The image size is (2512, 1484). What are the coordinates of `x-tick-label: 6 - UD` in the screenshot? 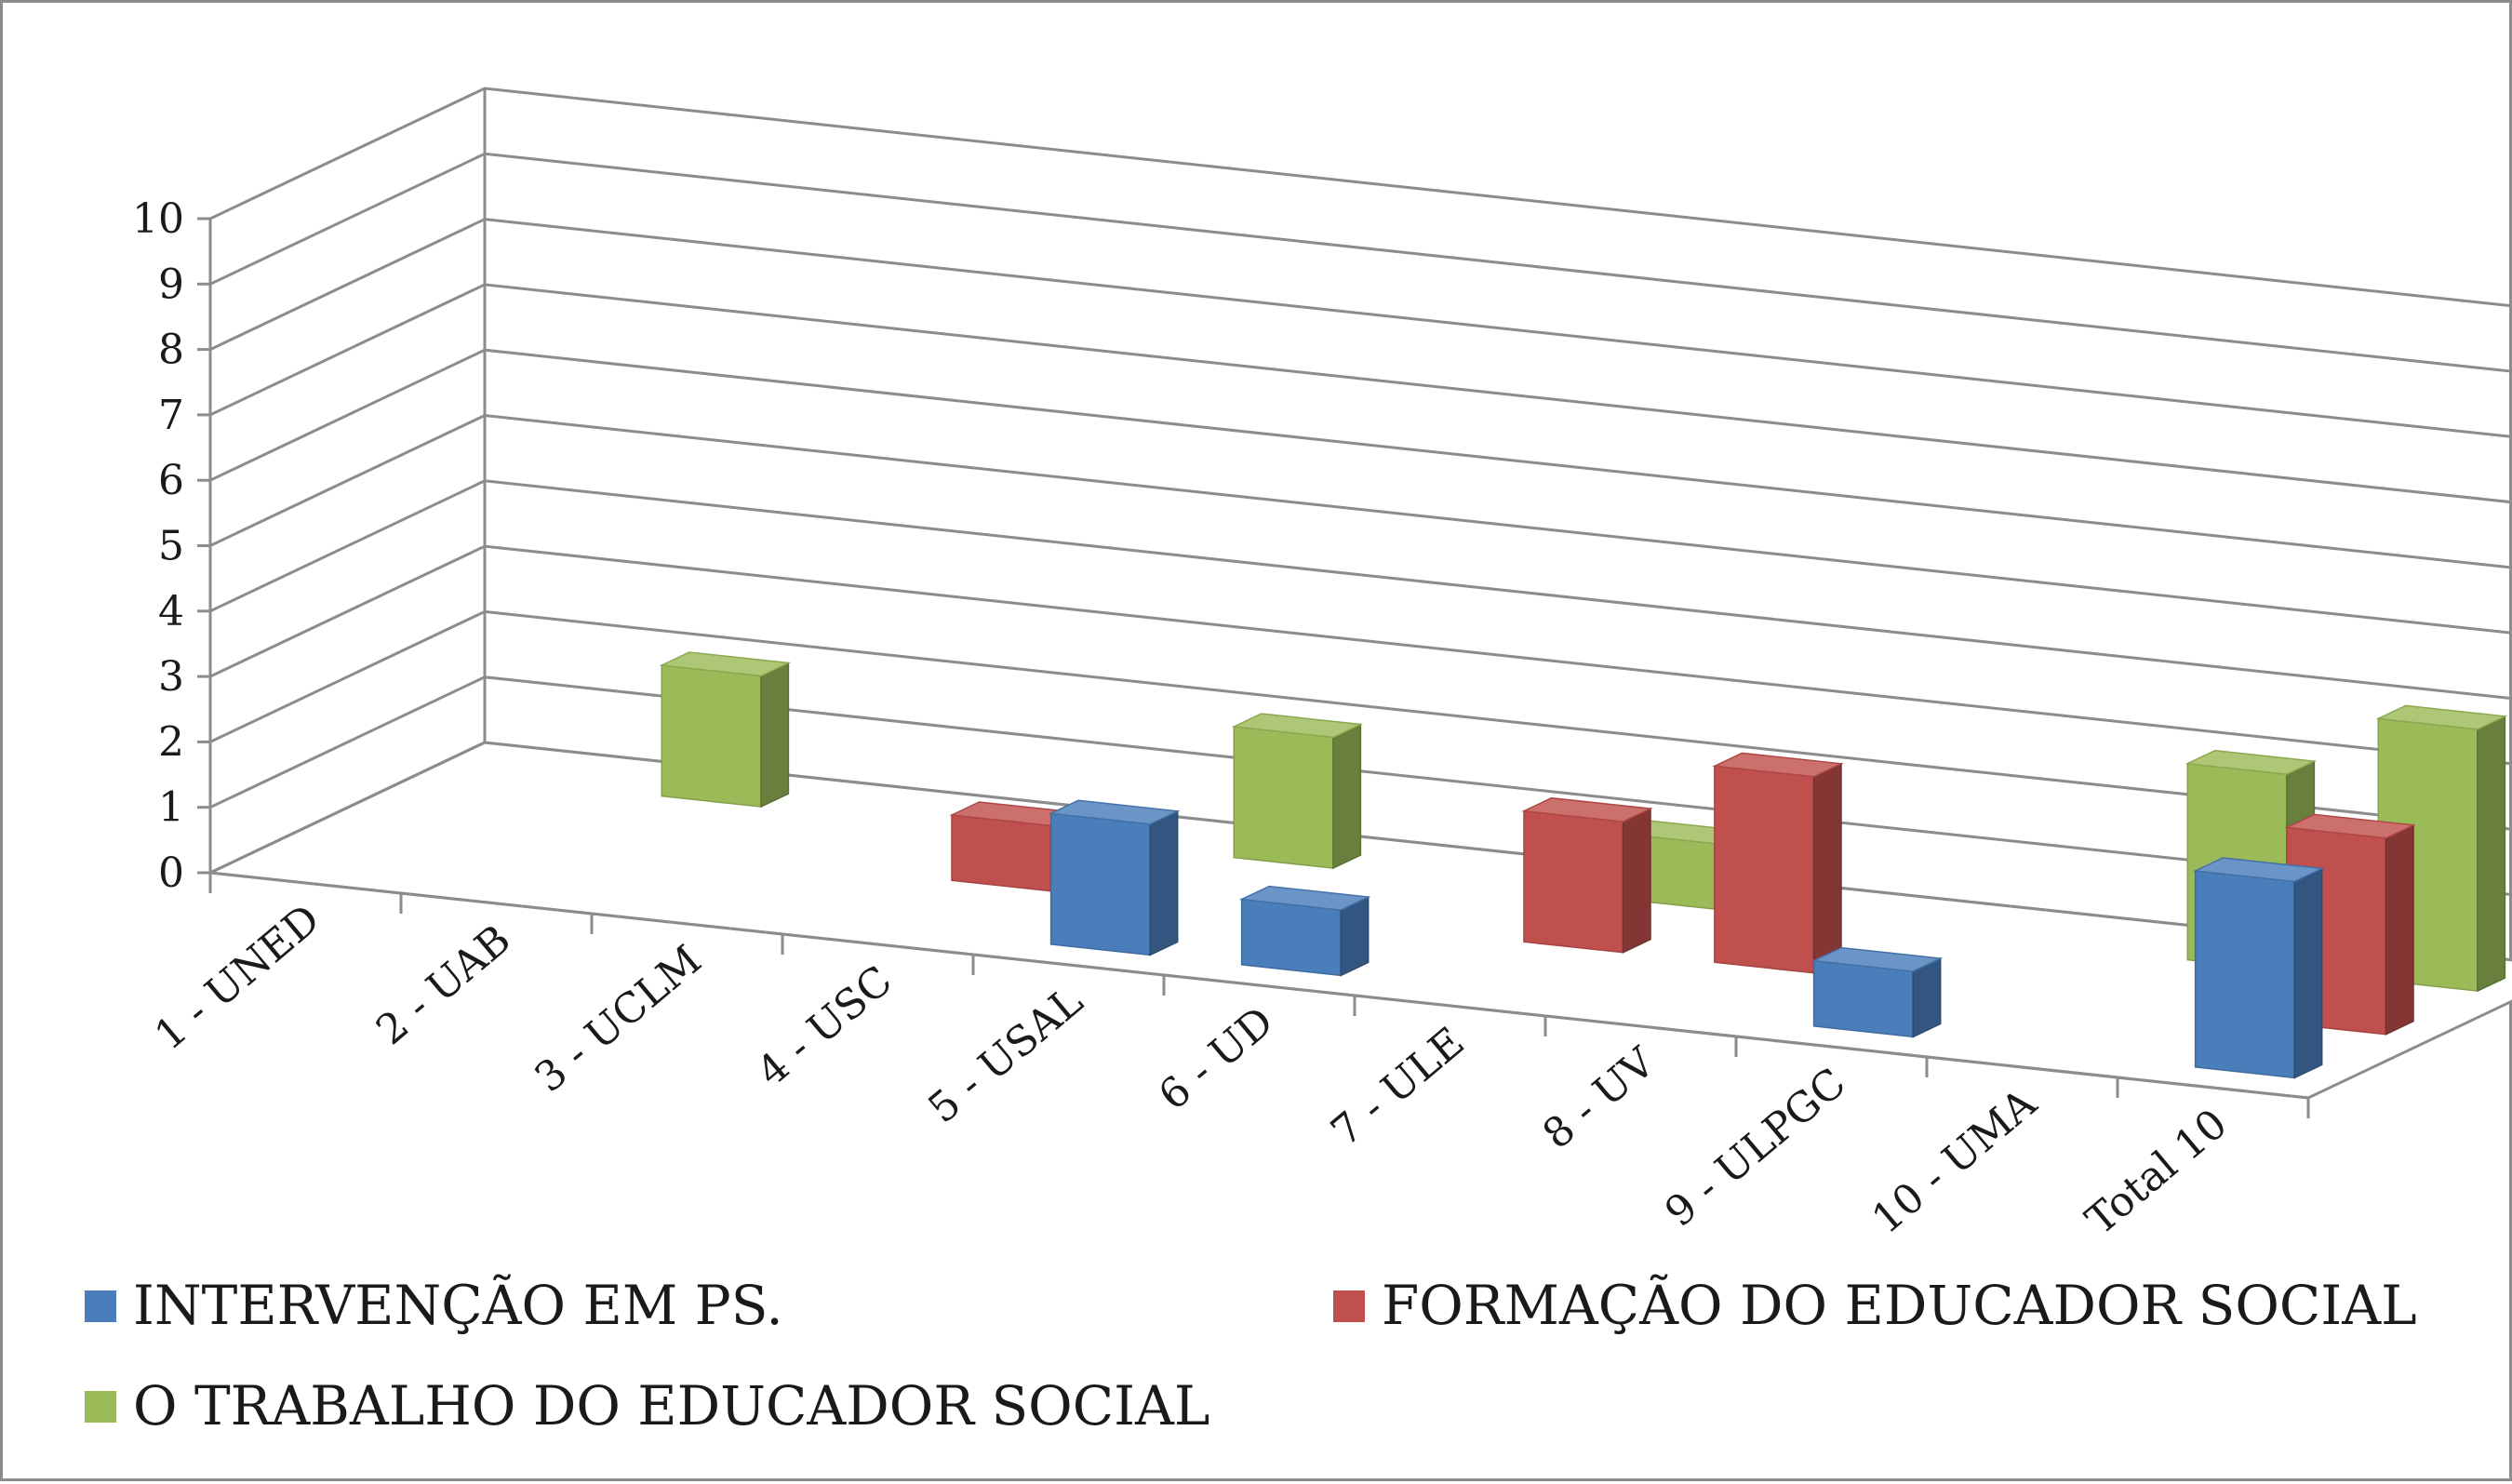 It's located at (1216, 1058).